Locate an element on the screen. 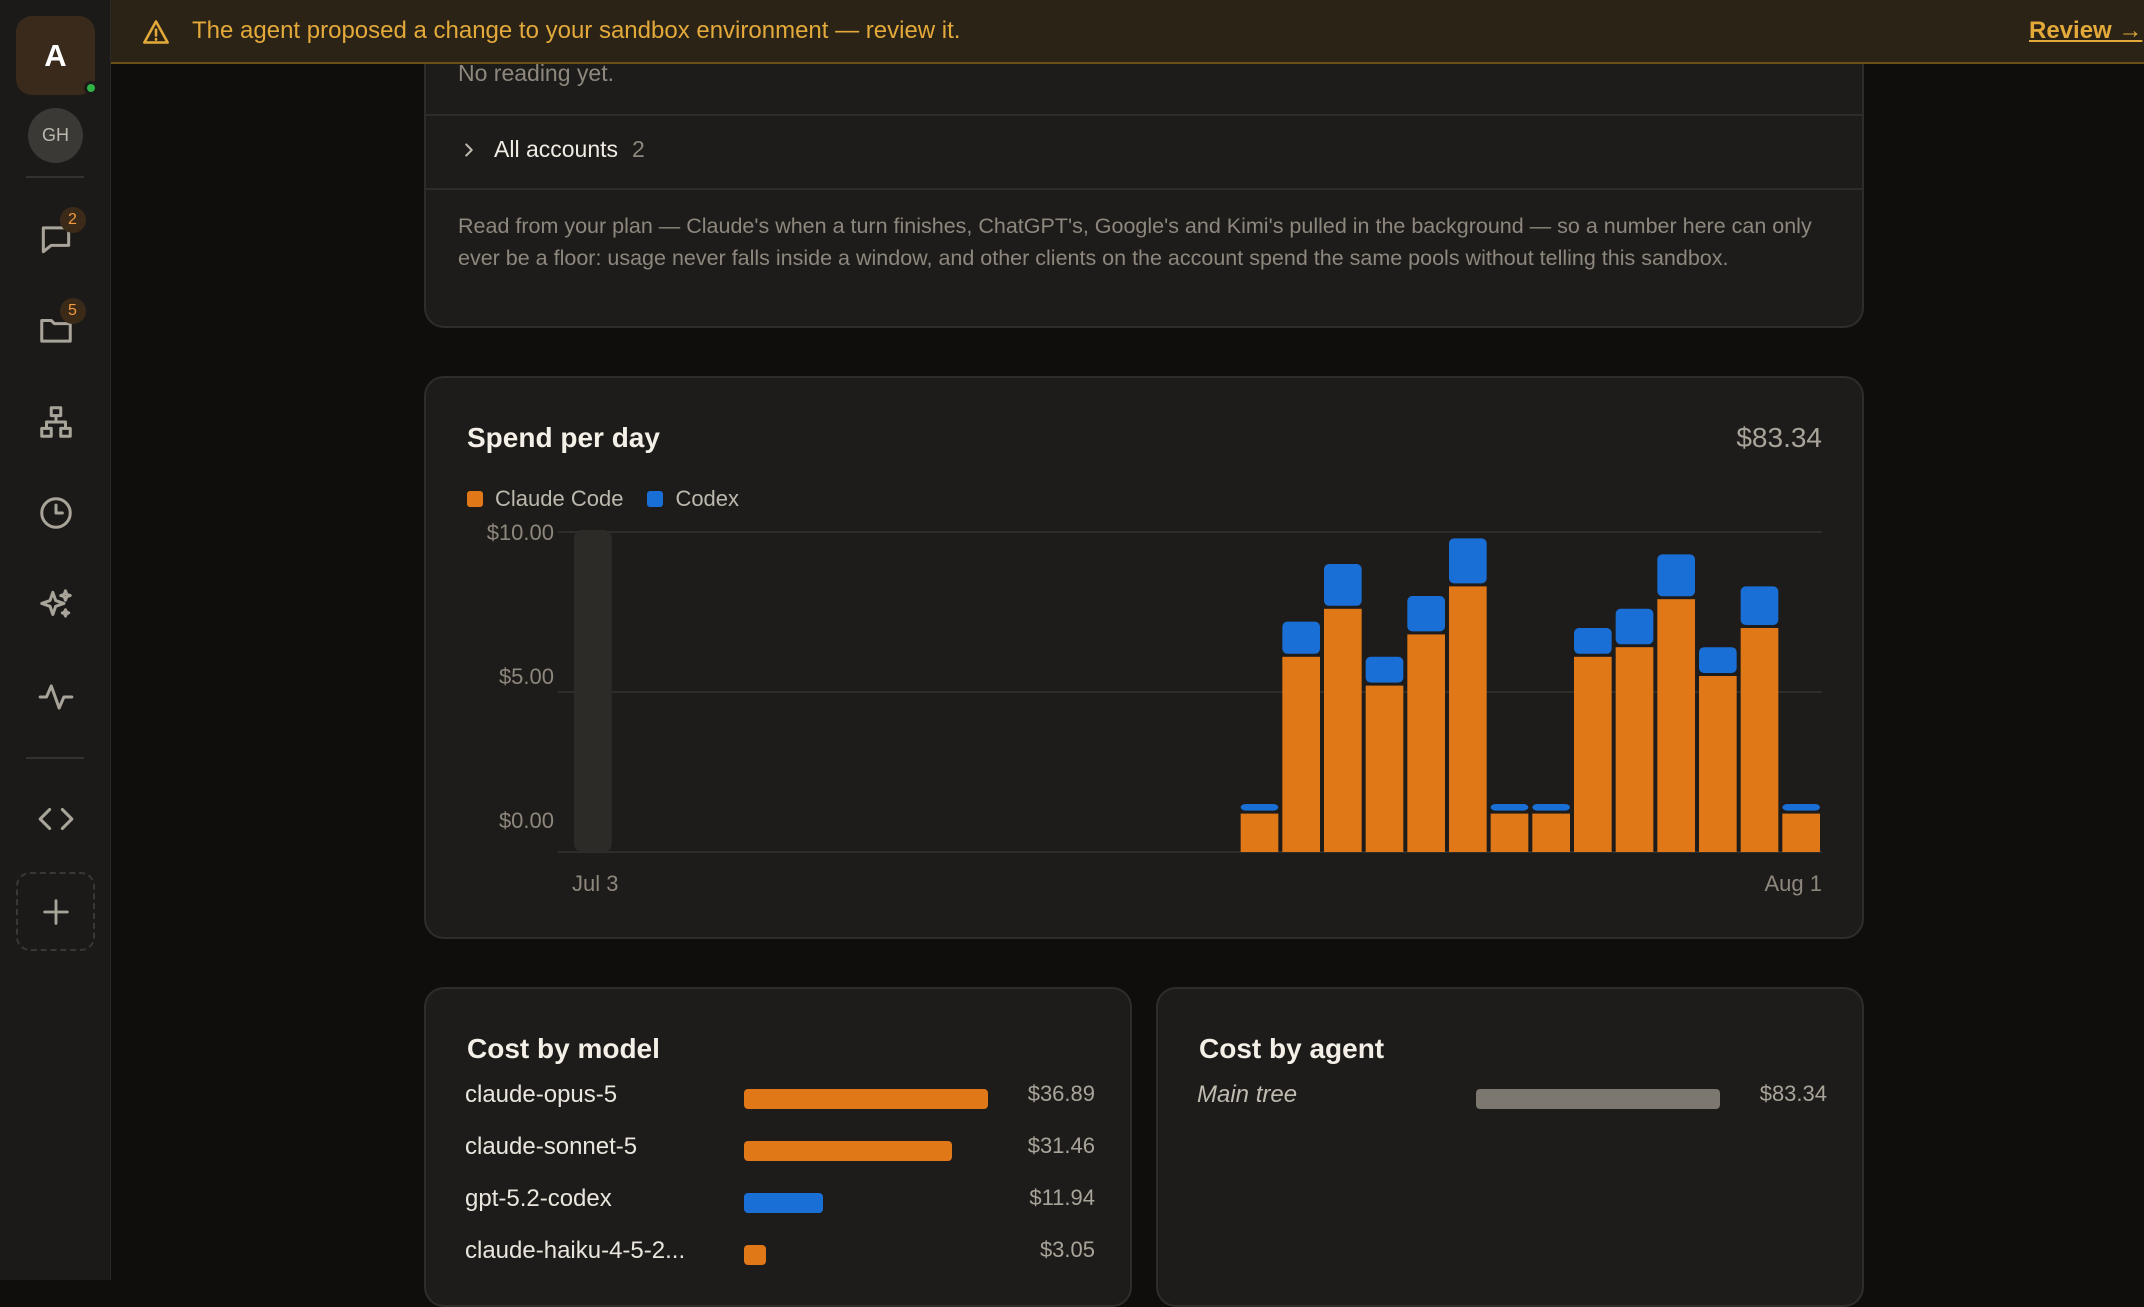 This screenshot has width=2144, height=1307. plus-icon is located at coordinates (55, 911).